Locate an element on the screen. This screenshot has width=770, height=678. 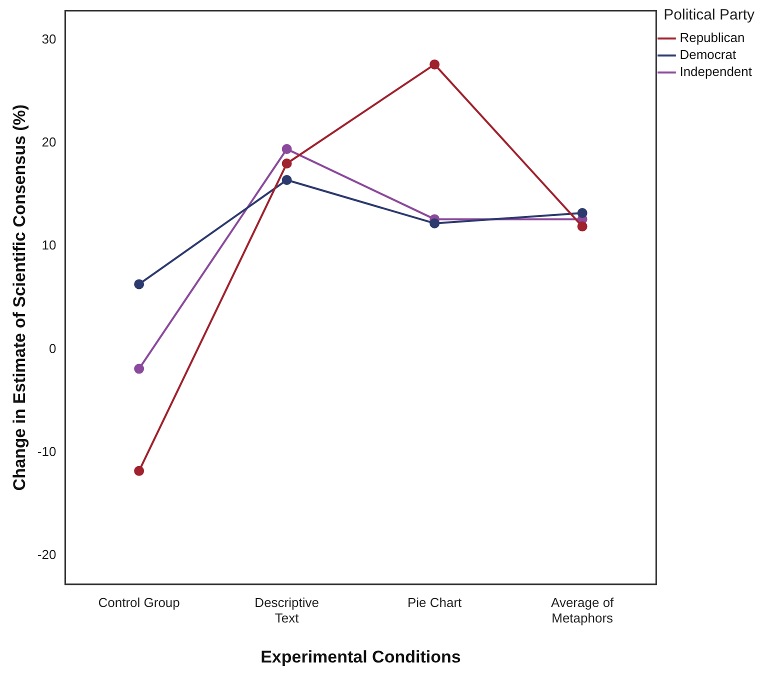
legend-label: Independent is located at coordinates (716, 72).